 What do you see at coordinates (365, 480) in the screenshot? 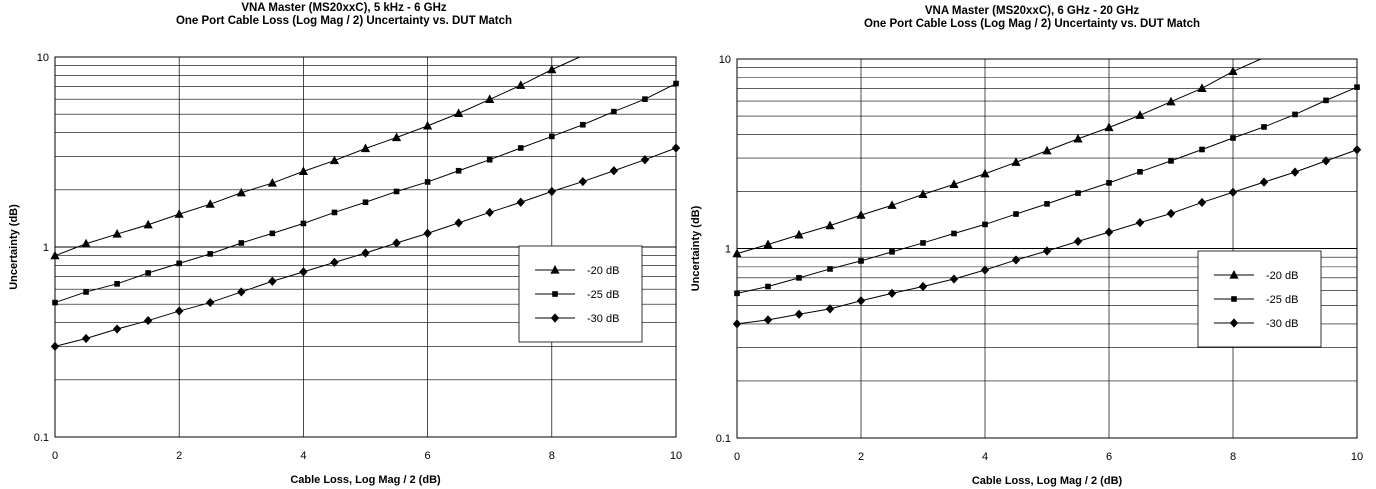
I see `x-axis-label: Cable Loss, Log Mag / 2 (dB)` at bounding box center [365, 480].